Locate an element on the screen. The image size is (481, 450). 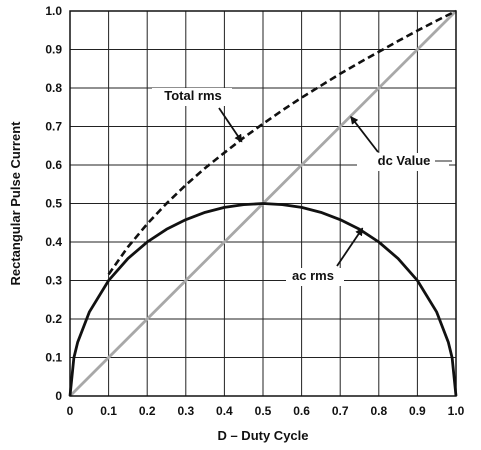
annotation-total-rms: Total rms is located at coordinates (193, 95).